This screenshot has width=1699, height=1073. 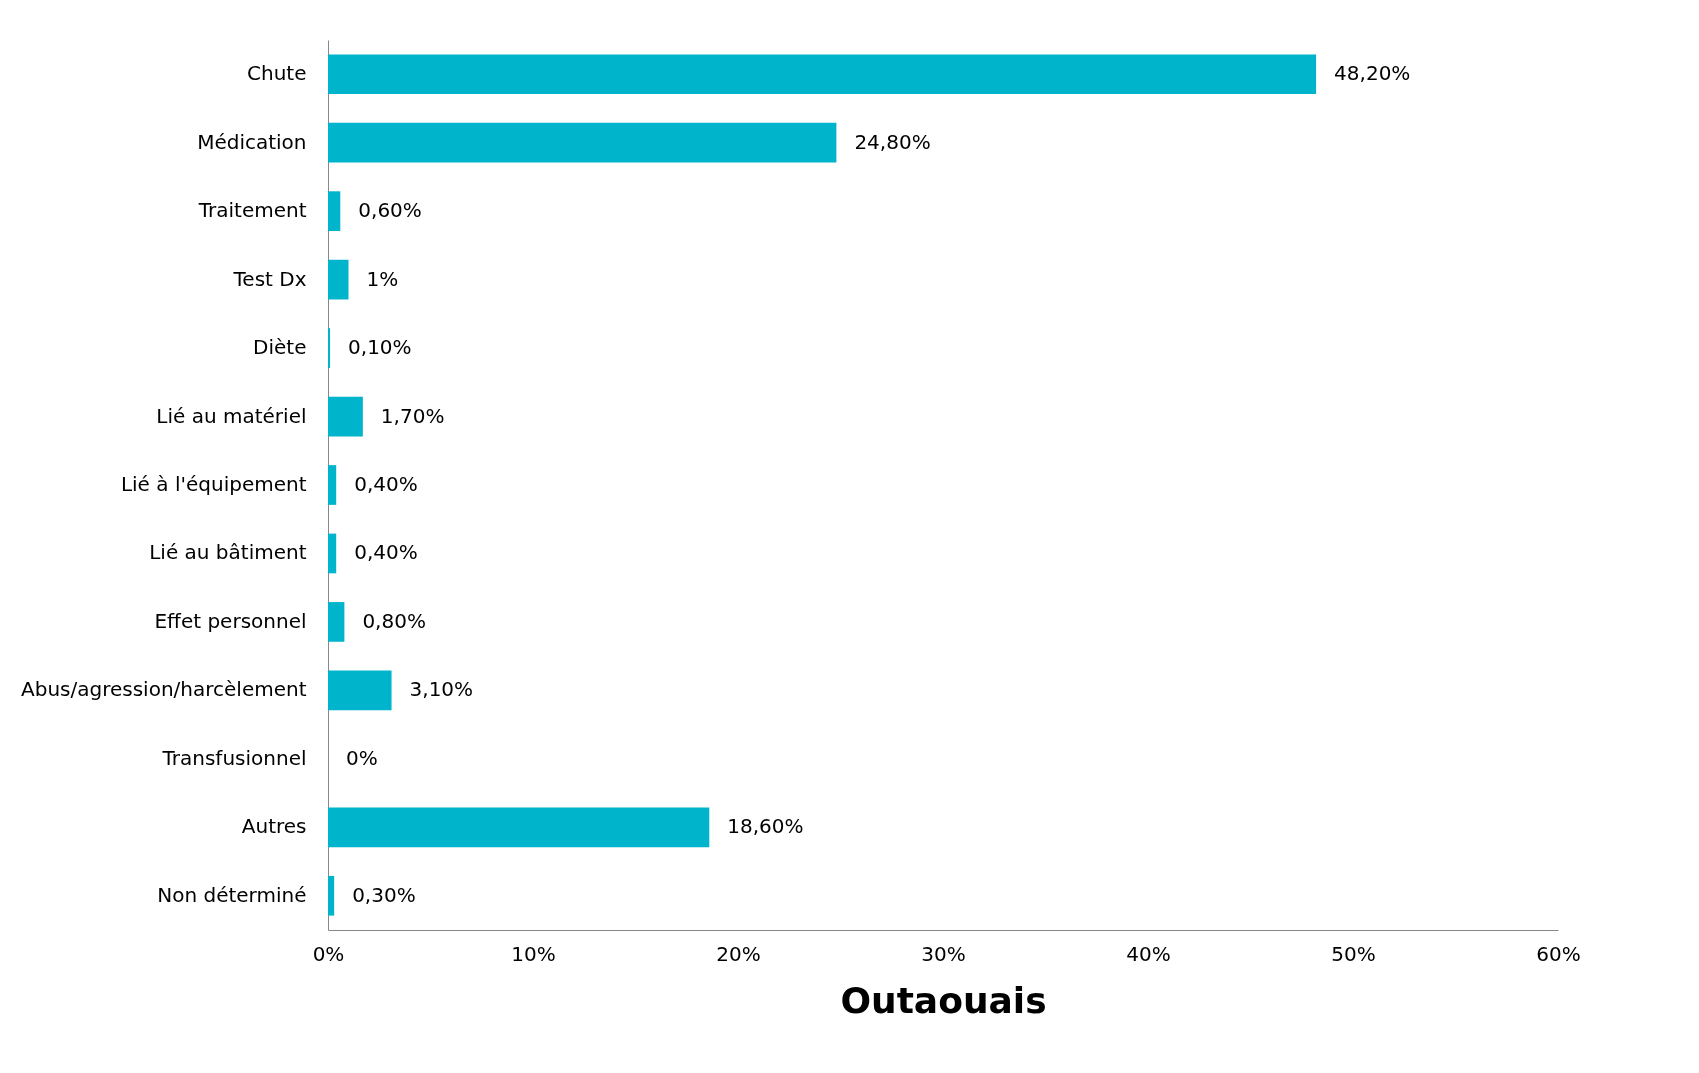 What do you see at coordinates (362, 757) in the screenshot?
I see `data-label: 0%` at bounding box center [362, 757].